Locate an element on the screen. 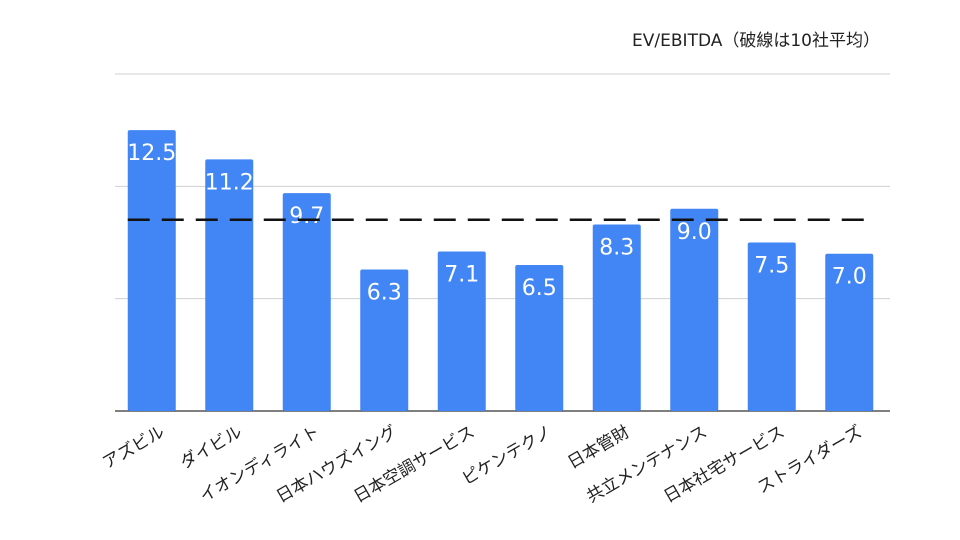 The height and width of the screenshot is (540, 960). category-label: ダイビル is located at coordinates (211, 447).